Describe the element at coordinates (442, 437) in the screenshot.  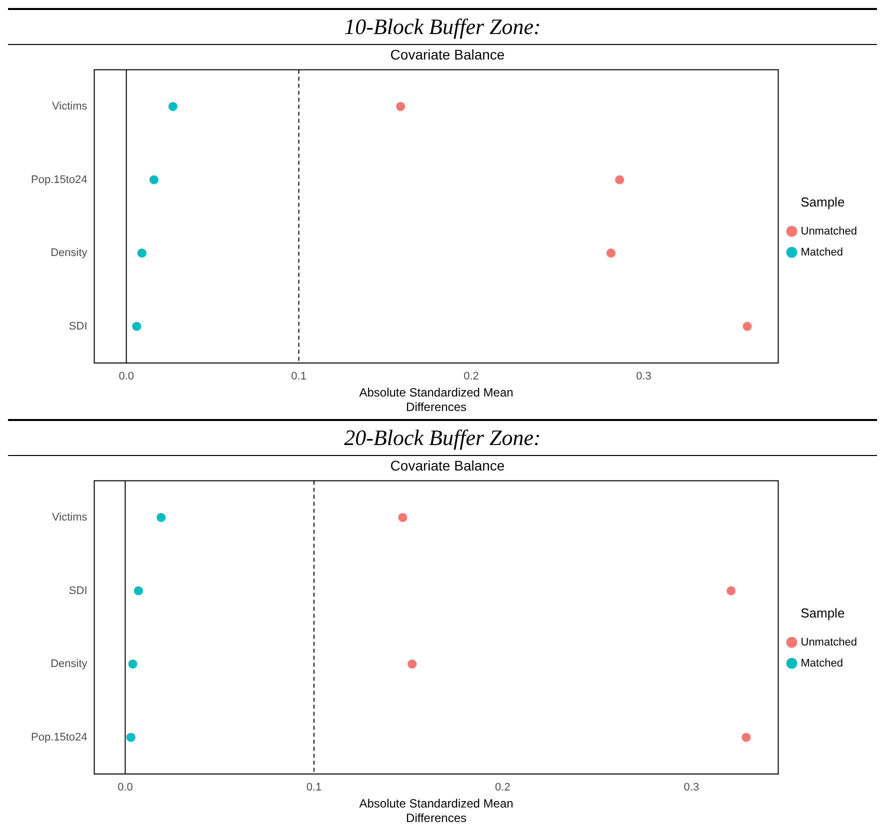
I see `text: 20-Block Buffer Zone:` at that location.